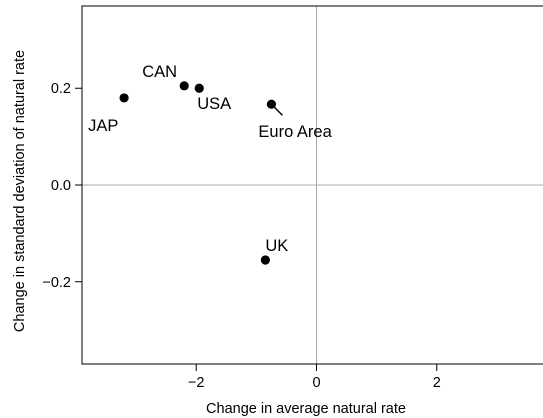 Image resolution: width=543 pixels, height=418 pixels. I want to click on x-axis: −2 0 2, so click(314, 377).